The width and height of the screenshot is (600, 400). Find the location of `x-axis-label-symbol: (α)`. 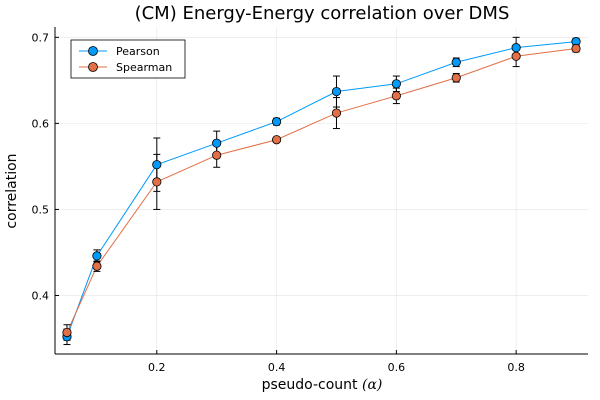

x-axis-label-symbol: (α) is located at coordinates (372, 385).